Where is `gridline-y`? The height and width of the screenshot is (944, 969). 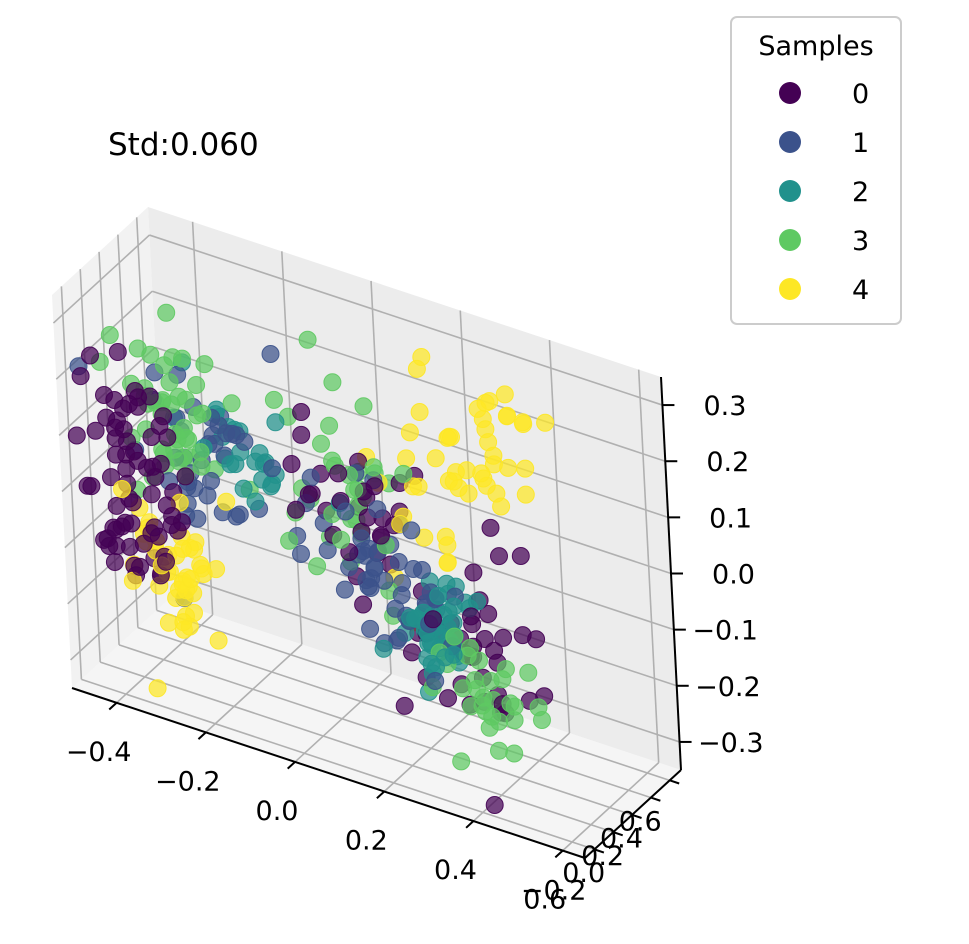
gridline-y is located at coordinates (375, 730).